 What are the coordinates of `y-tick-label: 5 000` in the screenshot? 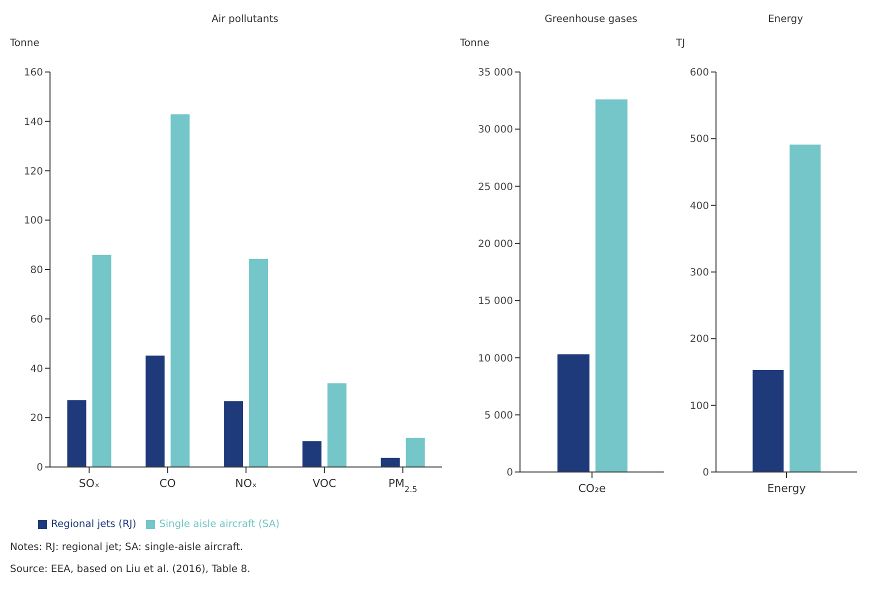 It's located at (498, 416).